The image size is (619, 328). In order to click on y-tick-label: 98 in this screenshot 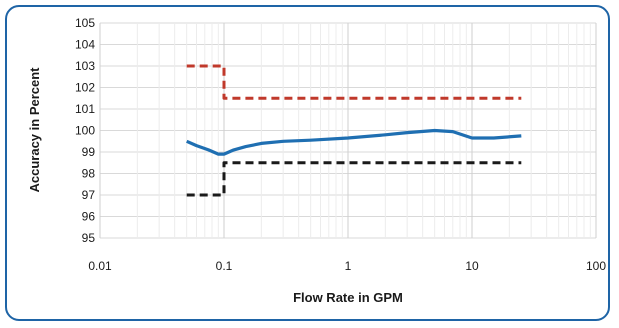, I will do `click(89, 174)`.